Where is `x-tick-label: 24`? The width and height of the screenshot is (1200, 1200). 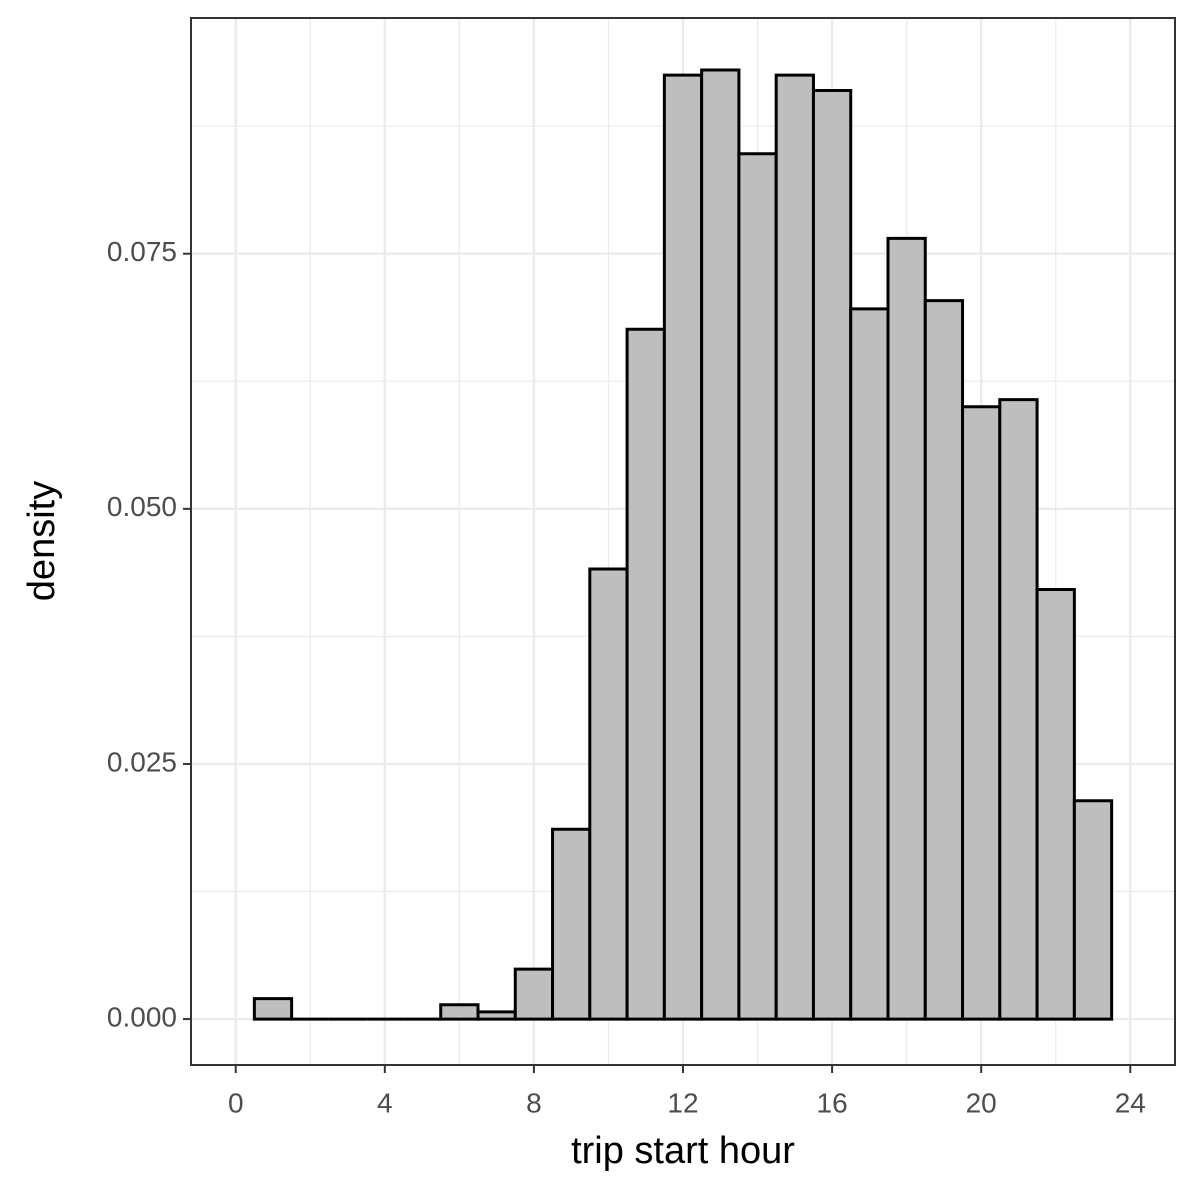 x-tick-label: 24 is located at coordinates (1130, 1102).